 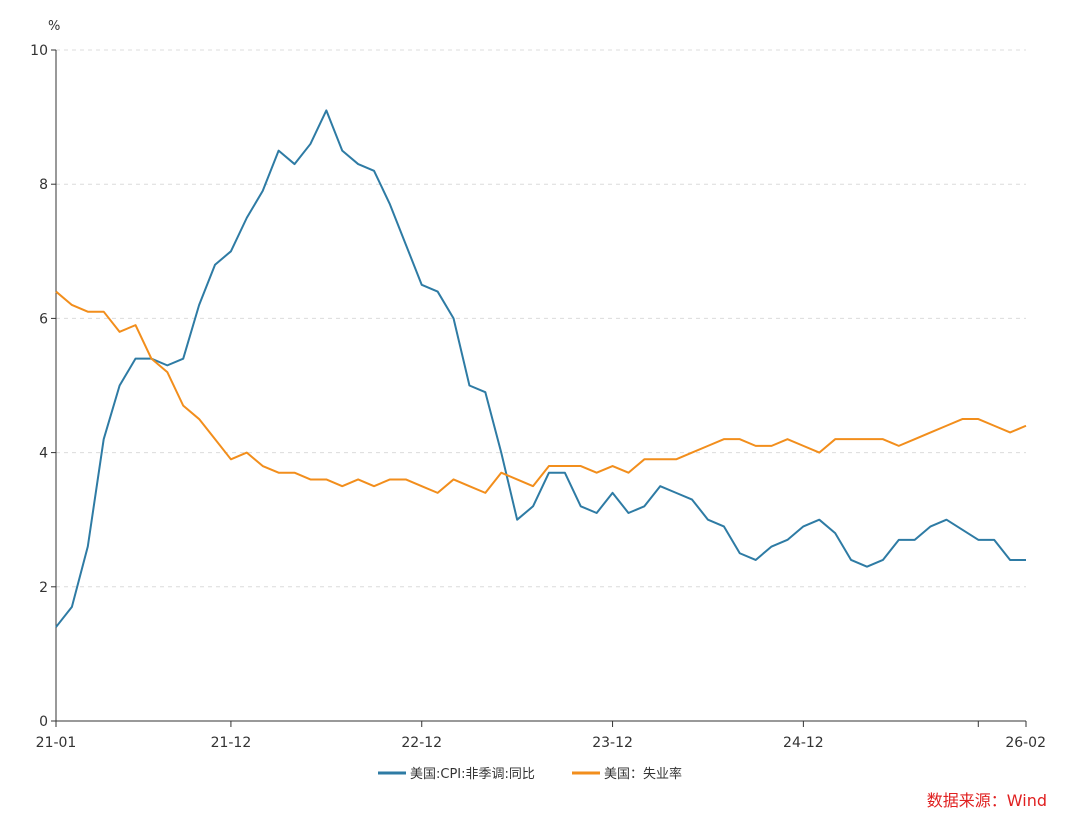 What do you see at coordinates (421, 743) in the screenshot?
I see `x-tick-label: 22-12` at bounding box center [421, 743].